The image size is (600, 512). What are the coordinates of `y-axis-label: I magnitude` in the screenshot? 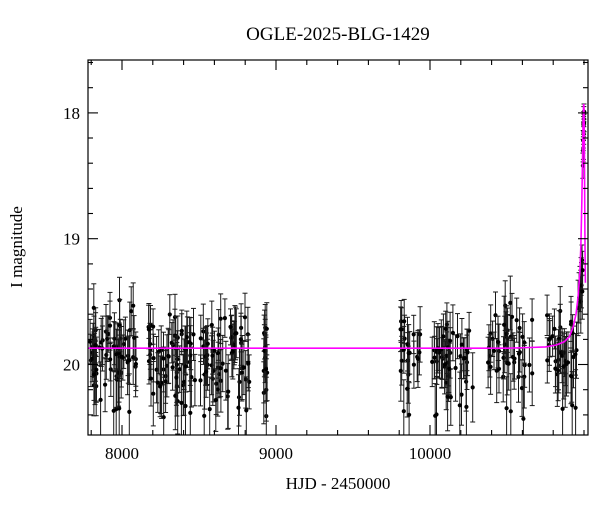 It's located at (16, 247).